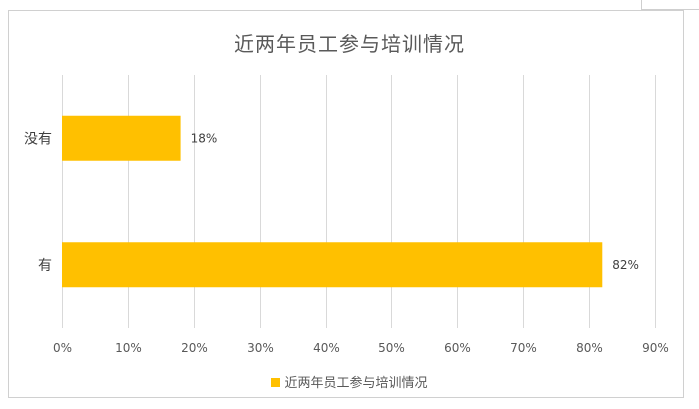 The height and width of the screenshot is (409, 699). What do you see at coordinates (260, 348) in the screenshot?
I see `x-tick-label: 30%` at bounding box center [260, 348].